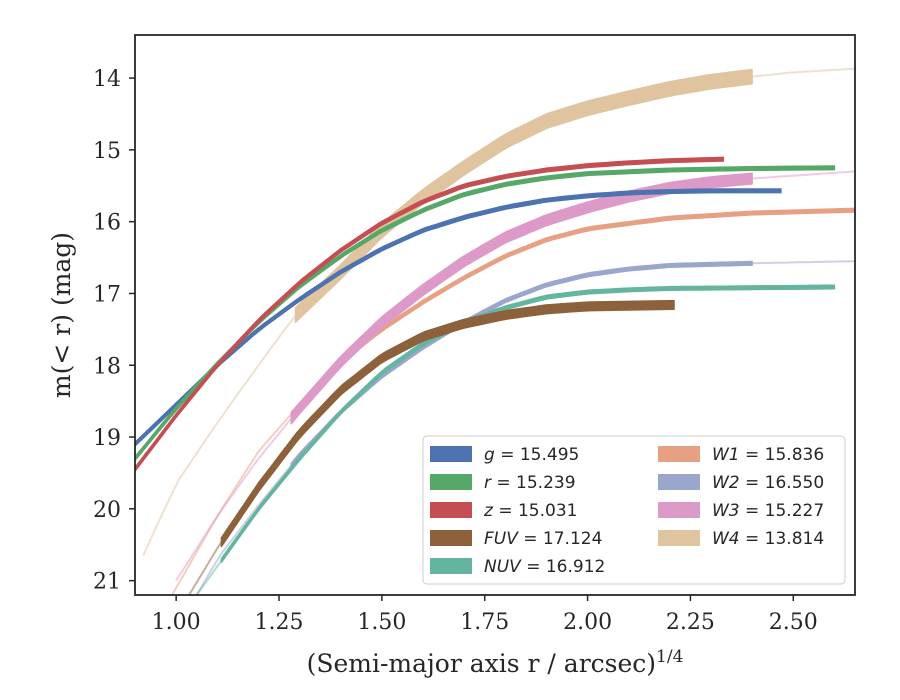  I want to click on legend-swatch-w4, so click(679, 538).